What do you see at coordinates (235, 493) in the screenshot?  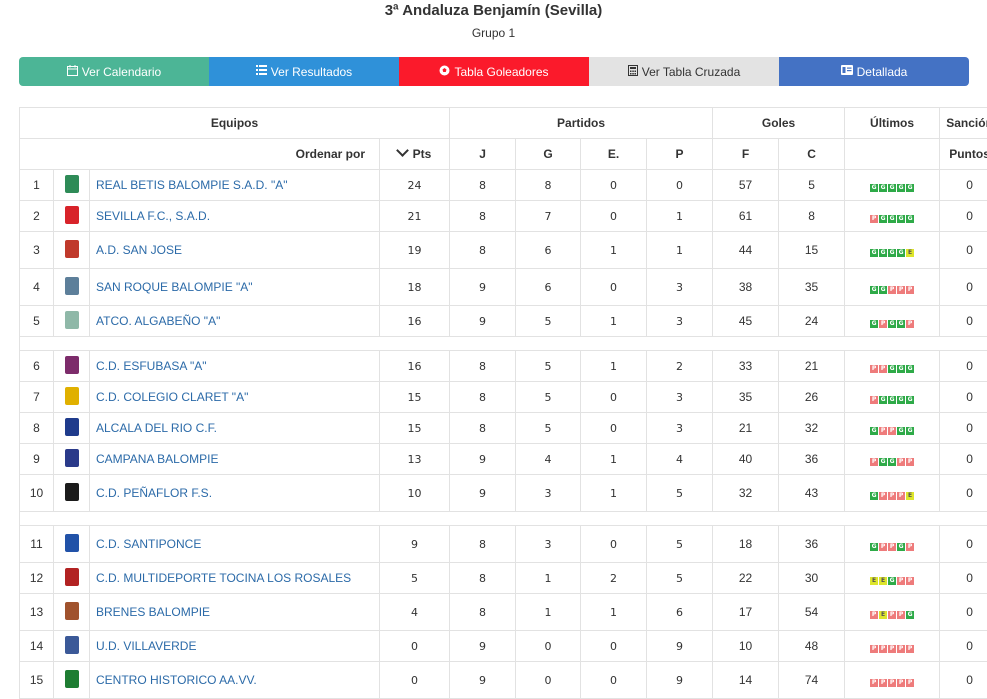 I see `team-name-link: C.D. PEÑAFLOR F.S.` at bounding box center [235, 493].